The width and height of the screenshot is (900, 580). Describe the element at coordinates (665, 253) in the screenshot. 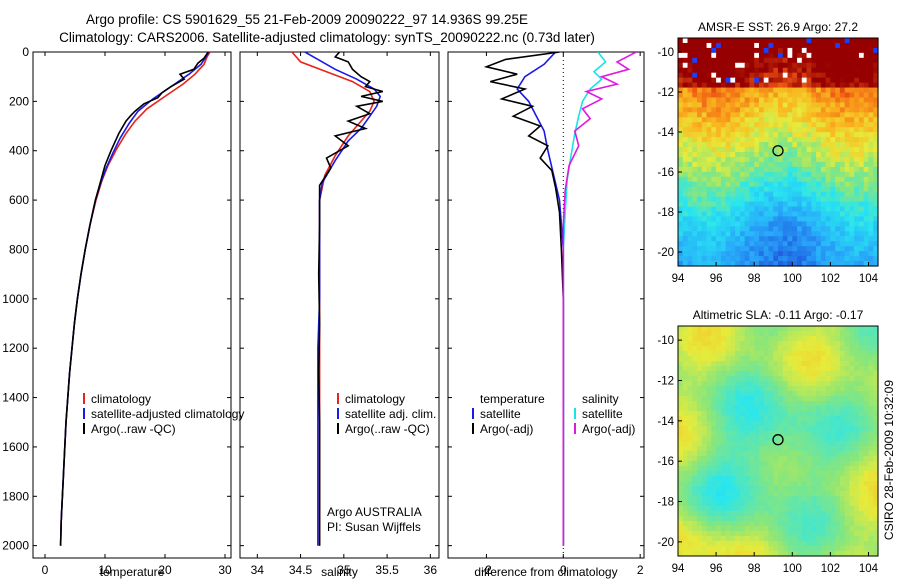

I see `sst-map-ytick-label: -20` at that location.